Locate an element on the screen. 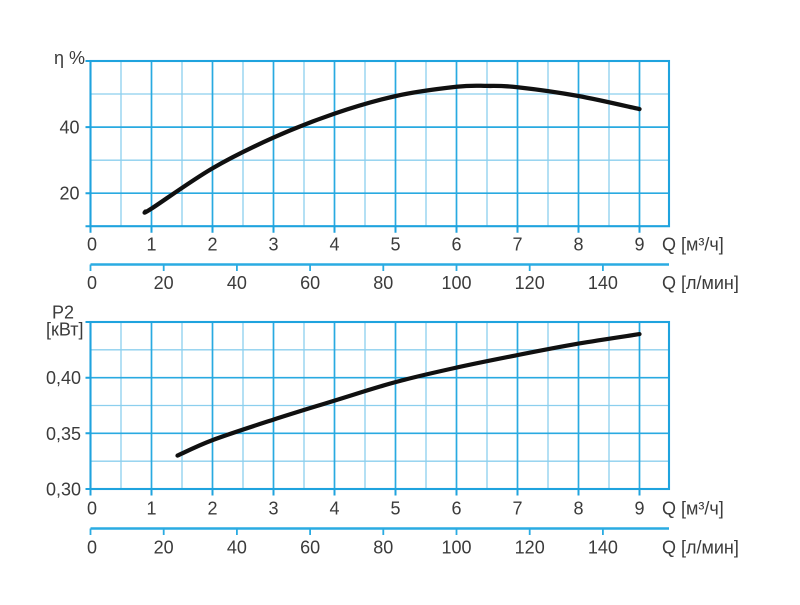  svg-text: 0,30 is located at coordinates (63, 490).